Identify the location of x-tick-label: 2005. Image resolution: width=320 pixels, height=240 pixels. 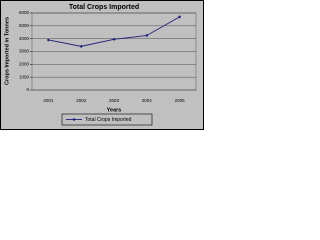
(180, 100).